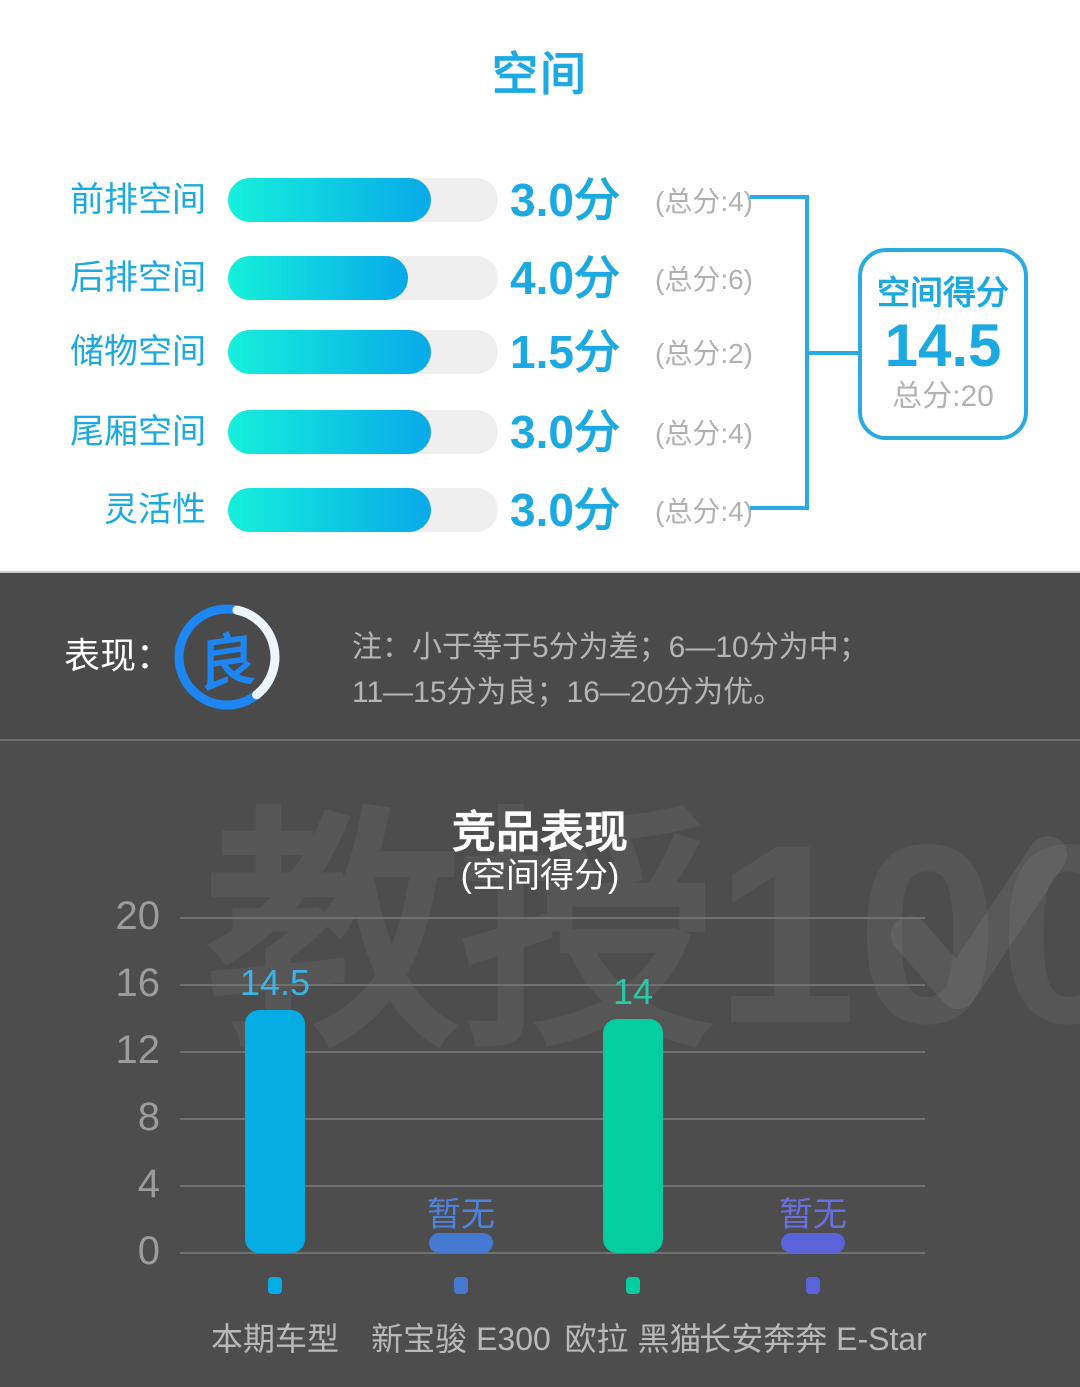 The height and width of the screenshot is (1387, 1080). Describe the element at coordinates (275, 983) in the screenshot. I see `bar-value-label: 14.5` at that location.